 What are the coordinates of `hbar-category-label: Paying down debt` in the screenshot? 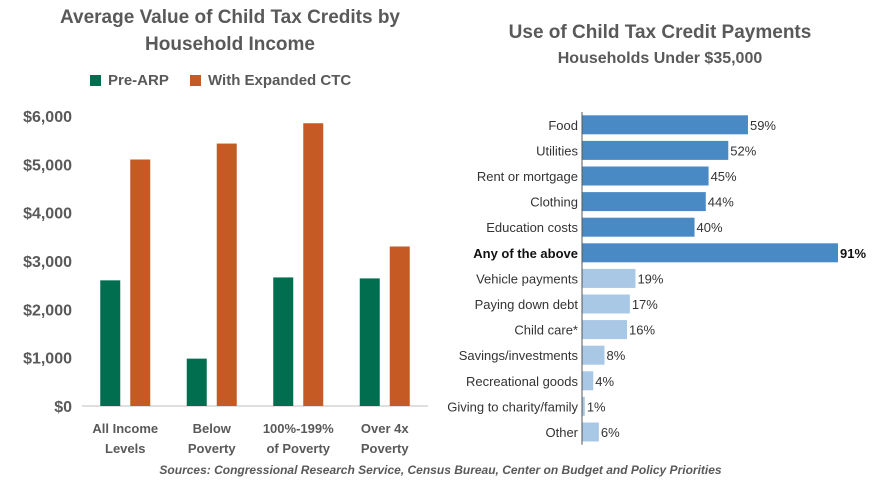 It's located at (527, 304).